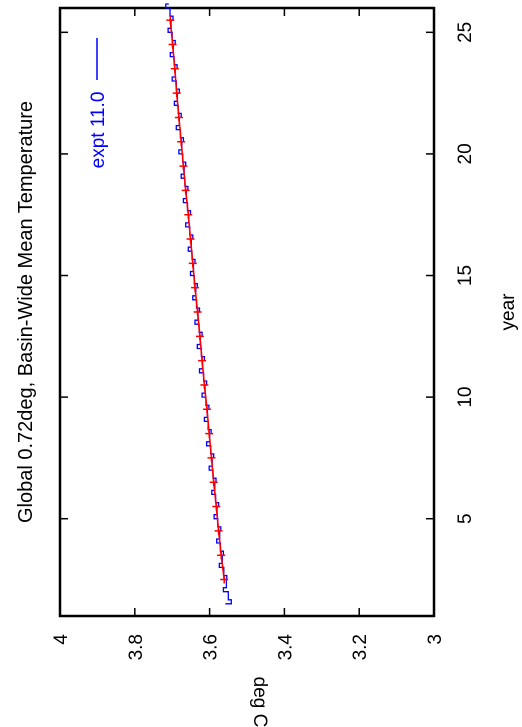  What do you see at coordinates (197, 300) in the screenshot?
I see `series-line-annual` at bounding box center [197, 300].